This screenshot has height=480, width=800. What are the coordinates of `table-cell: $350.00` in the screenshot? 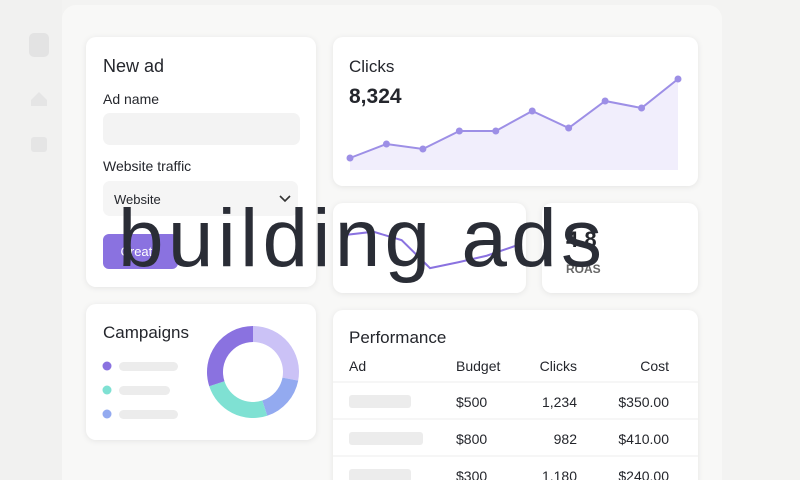 It's located at (643, 402).